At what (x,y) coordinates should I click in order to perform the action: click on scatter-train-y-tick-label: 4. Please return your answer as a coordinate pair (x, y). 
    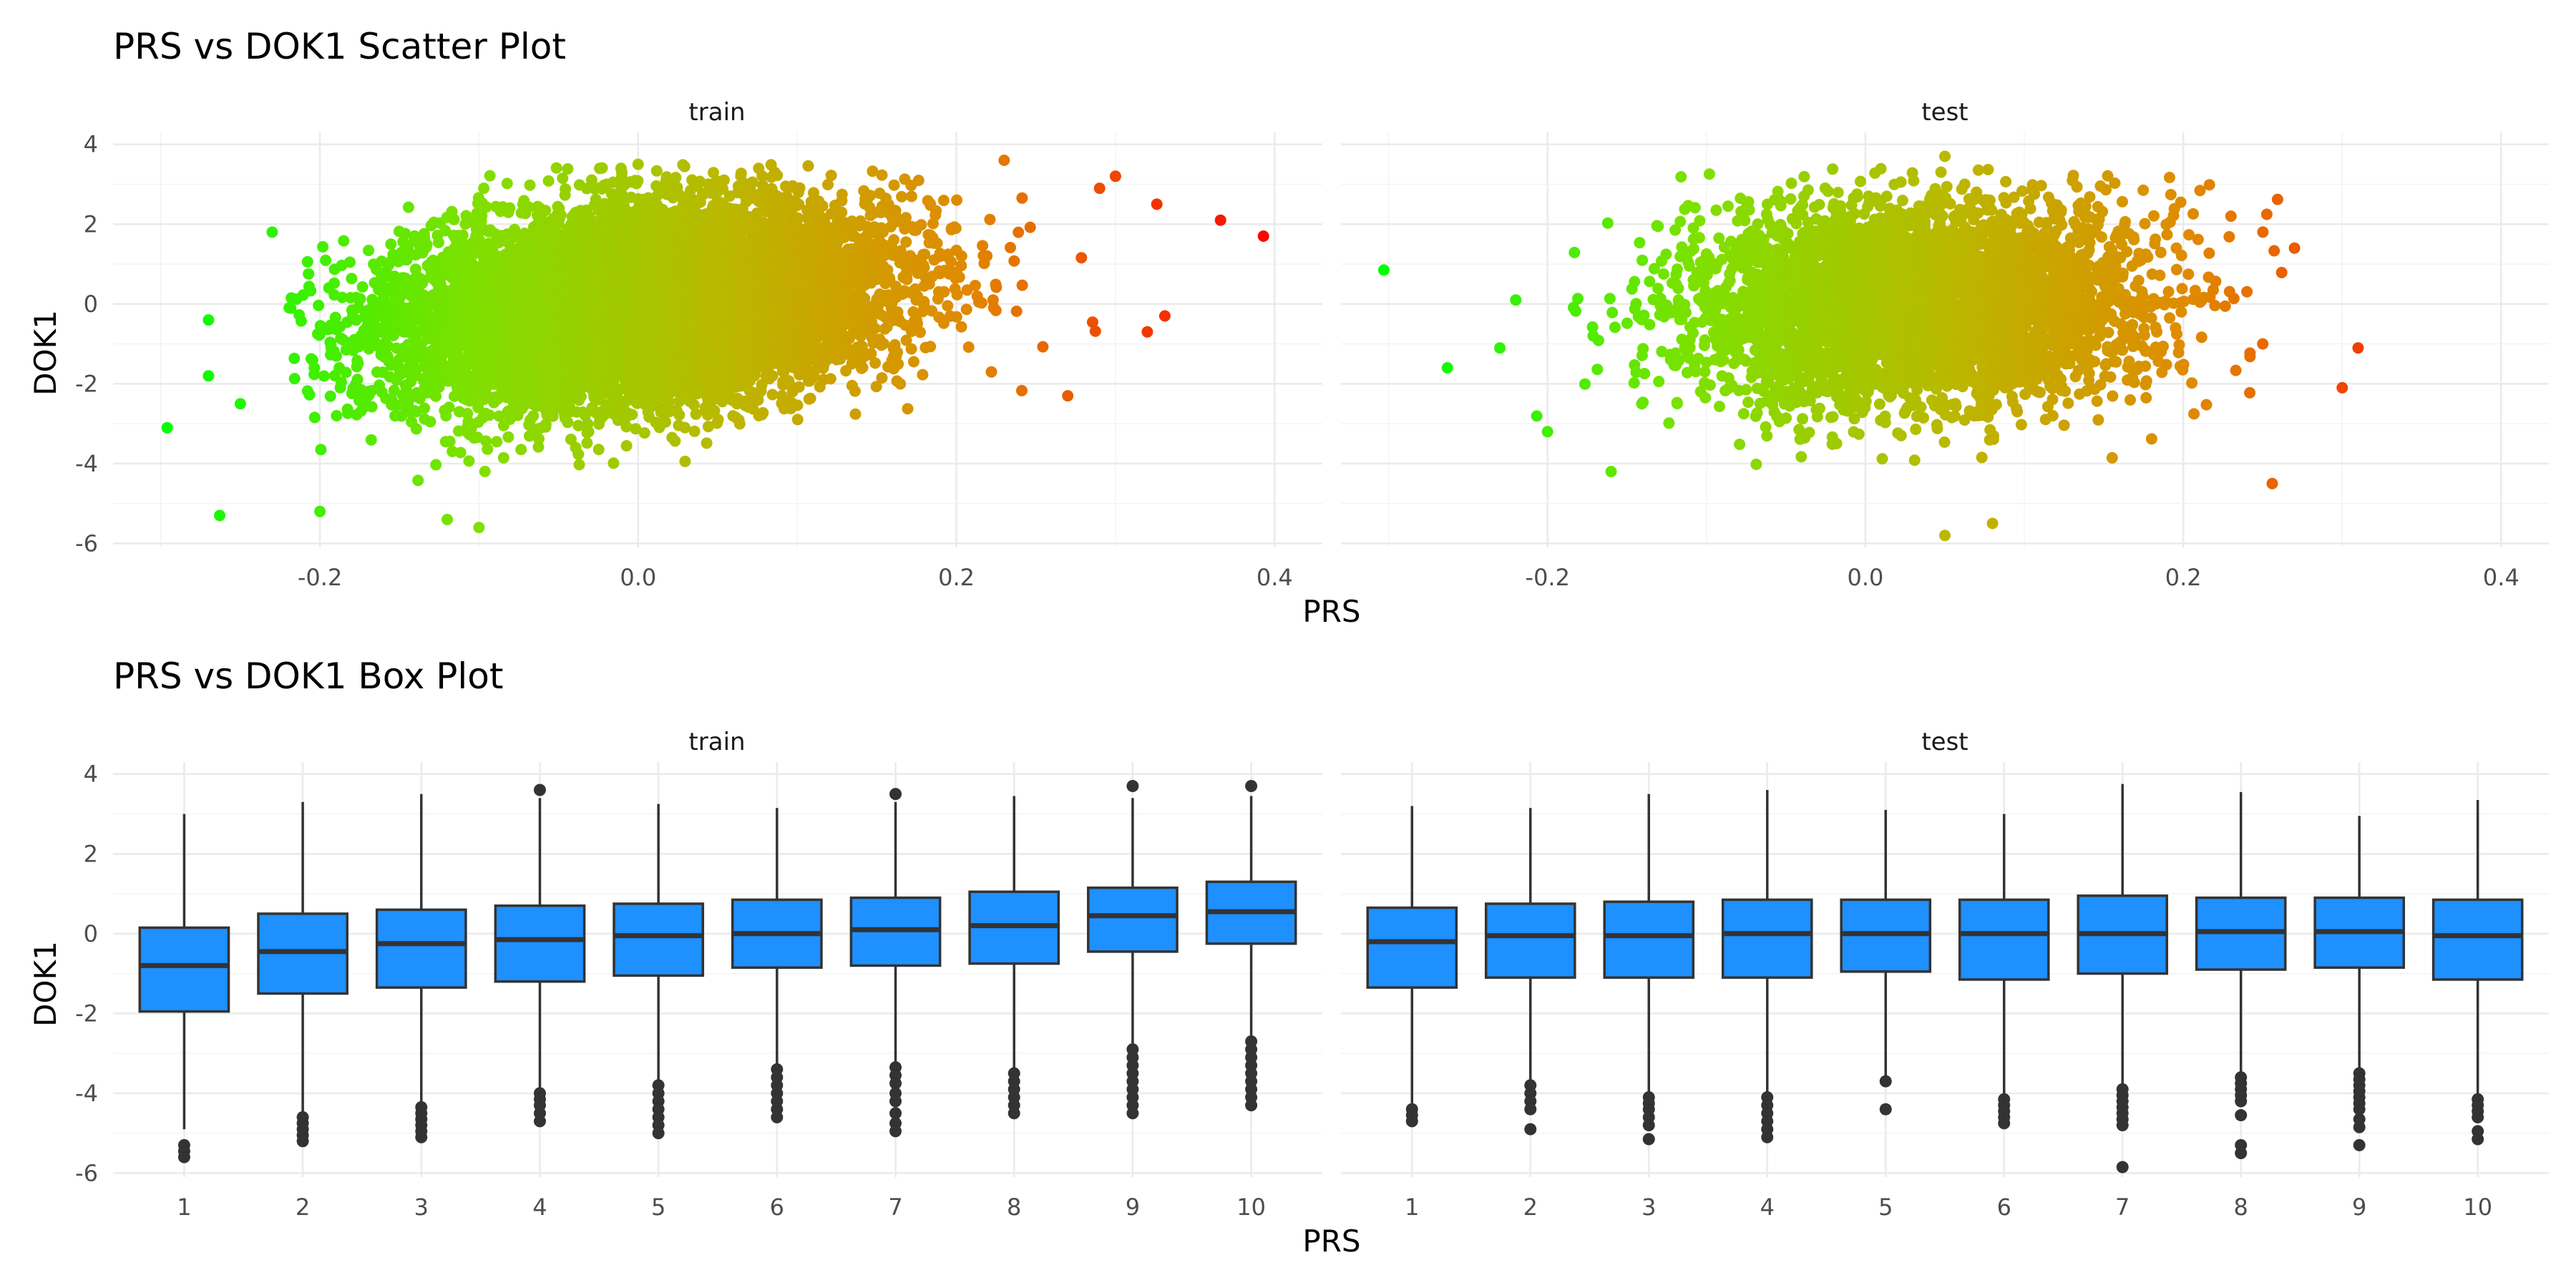
    Looking at the image, I should click on (91, 144).